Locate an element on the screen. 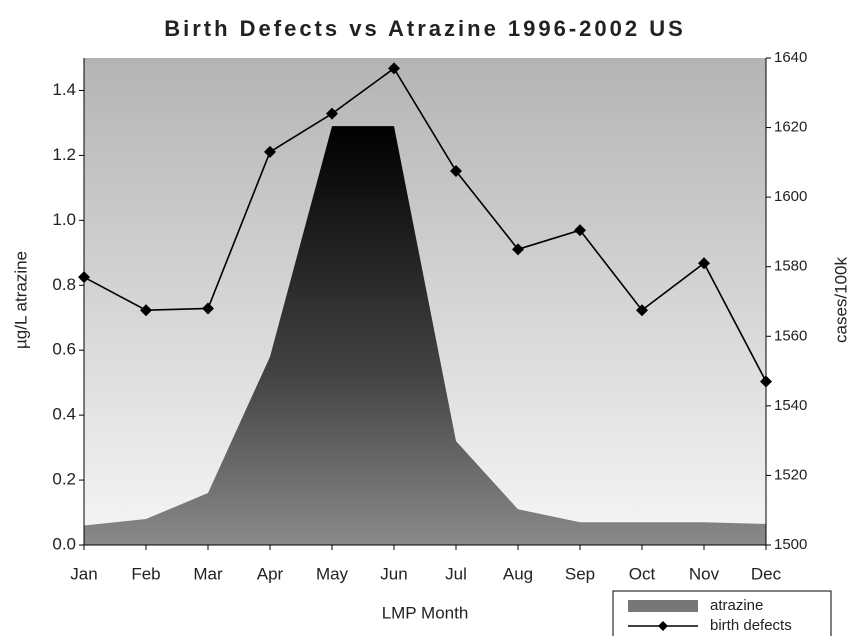  x-tick-label: Dec is located at coordinates (766, 573).